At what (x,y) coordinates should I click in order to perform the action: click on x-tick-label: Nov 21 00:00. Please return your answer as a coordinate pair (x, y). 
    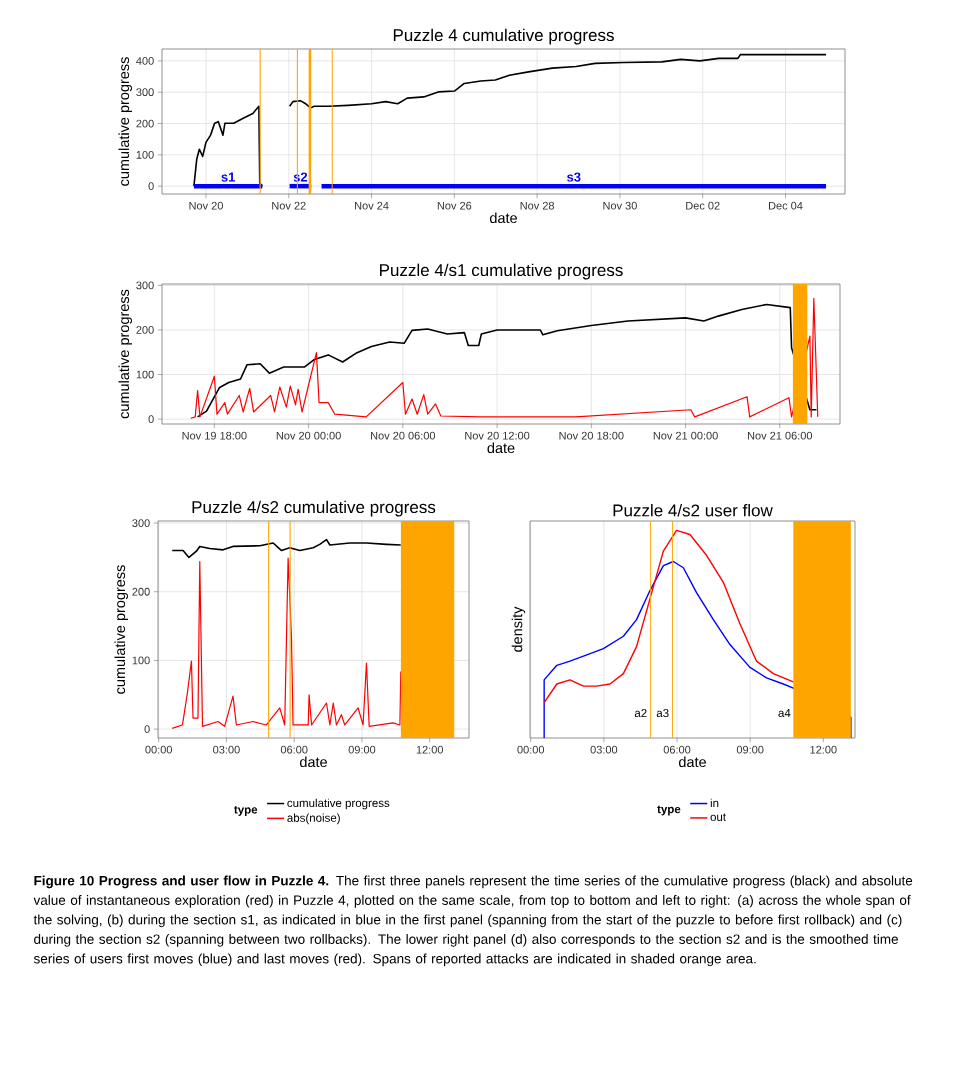
    Looking at the image, I should click on (685, 435).